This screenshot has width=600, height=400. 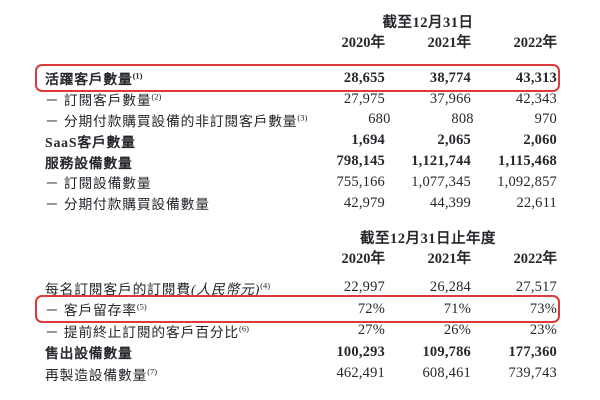 What do you see at coordinates (457, 308) in the screenshot?
I see `metric-value: 71%` at bounding box center [457, 308].